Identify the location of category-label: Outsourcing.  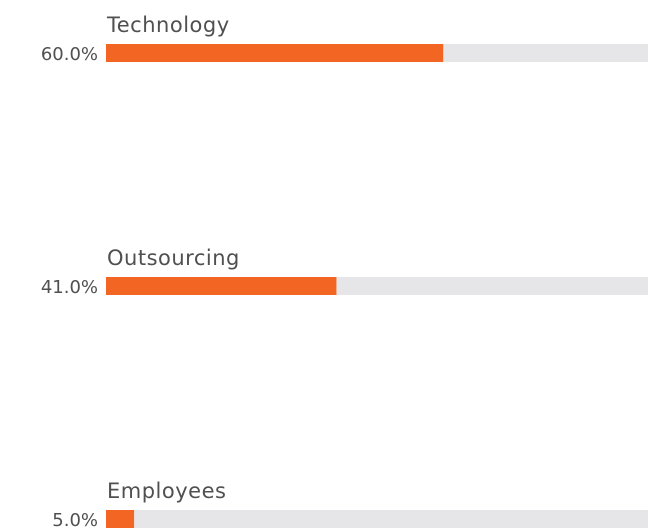
(173, 258).